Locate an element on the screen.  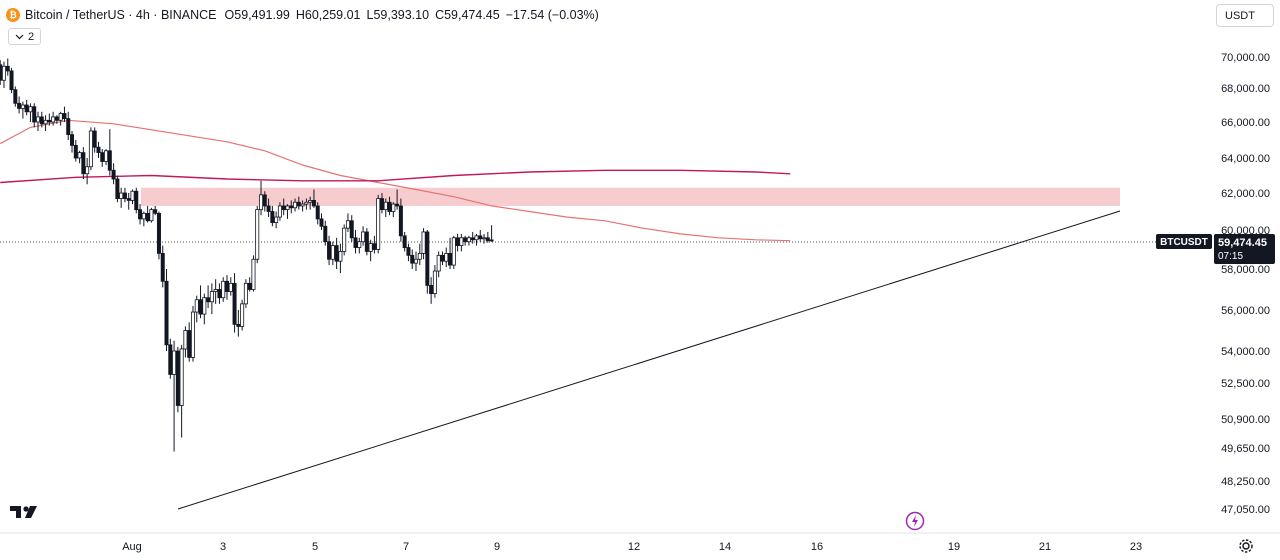
indicators-toggle-button: 2 is located at coordinates (25, 36).